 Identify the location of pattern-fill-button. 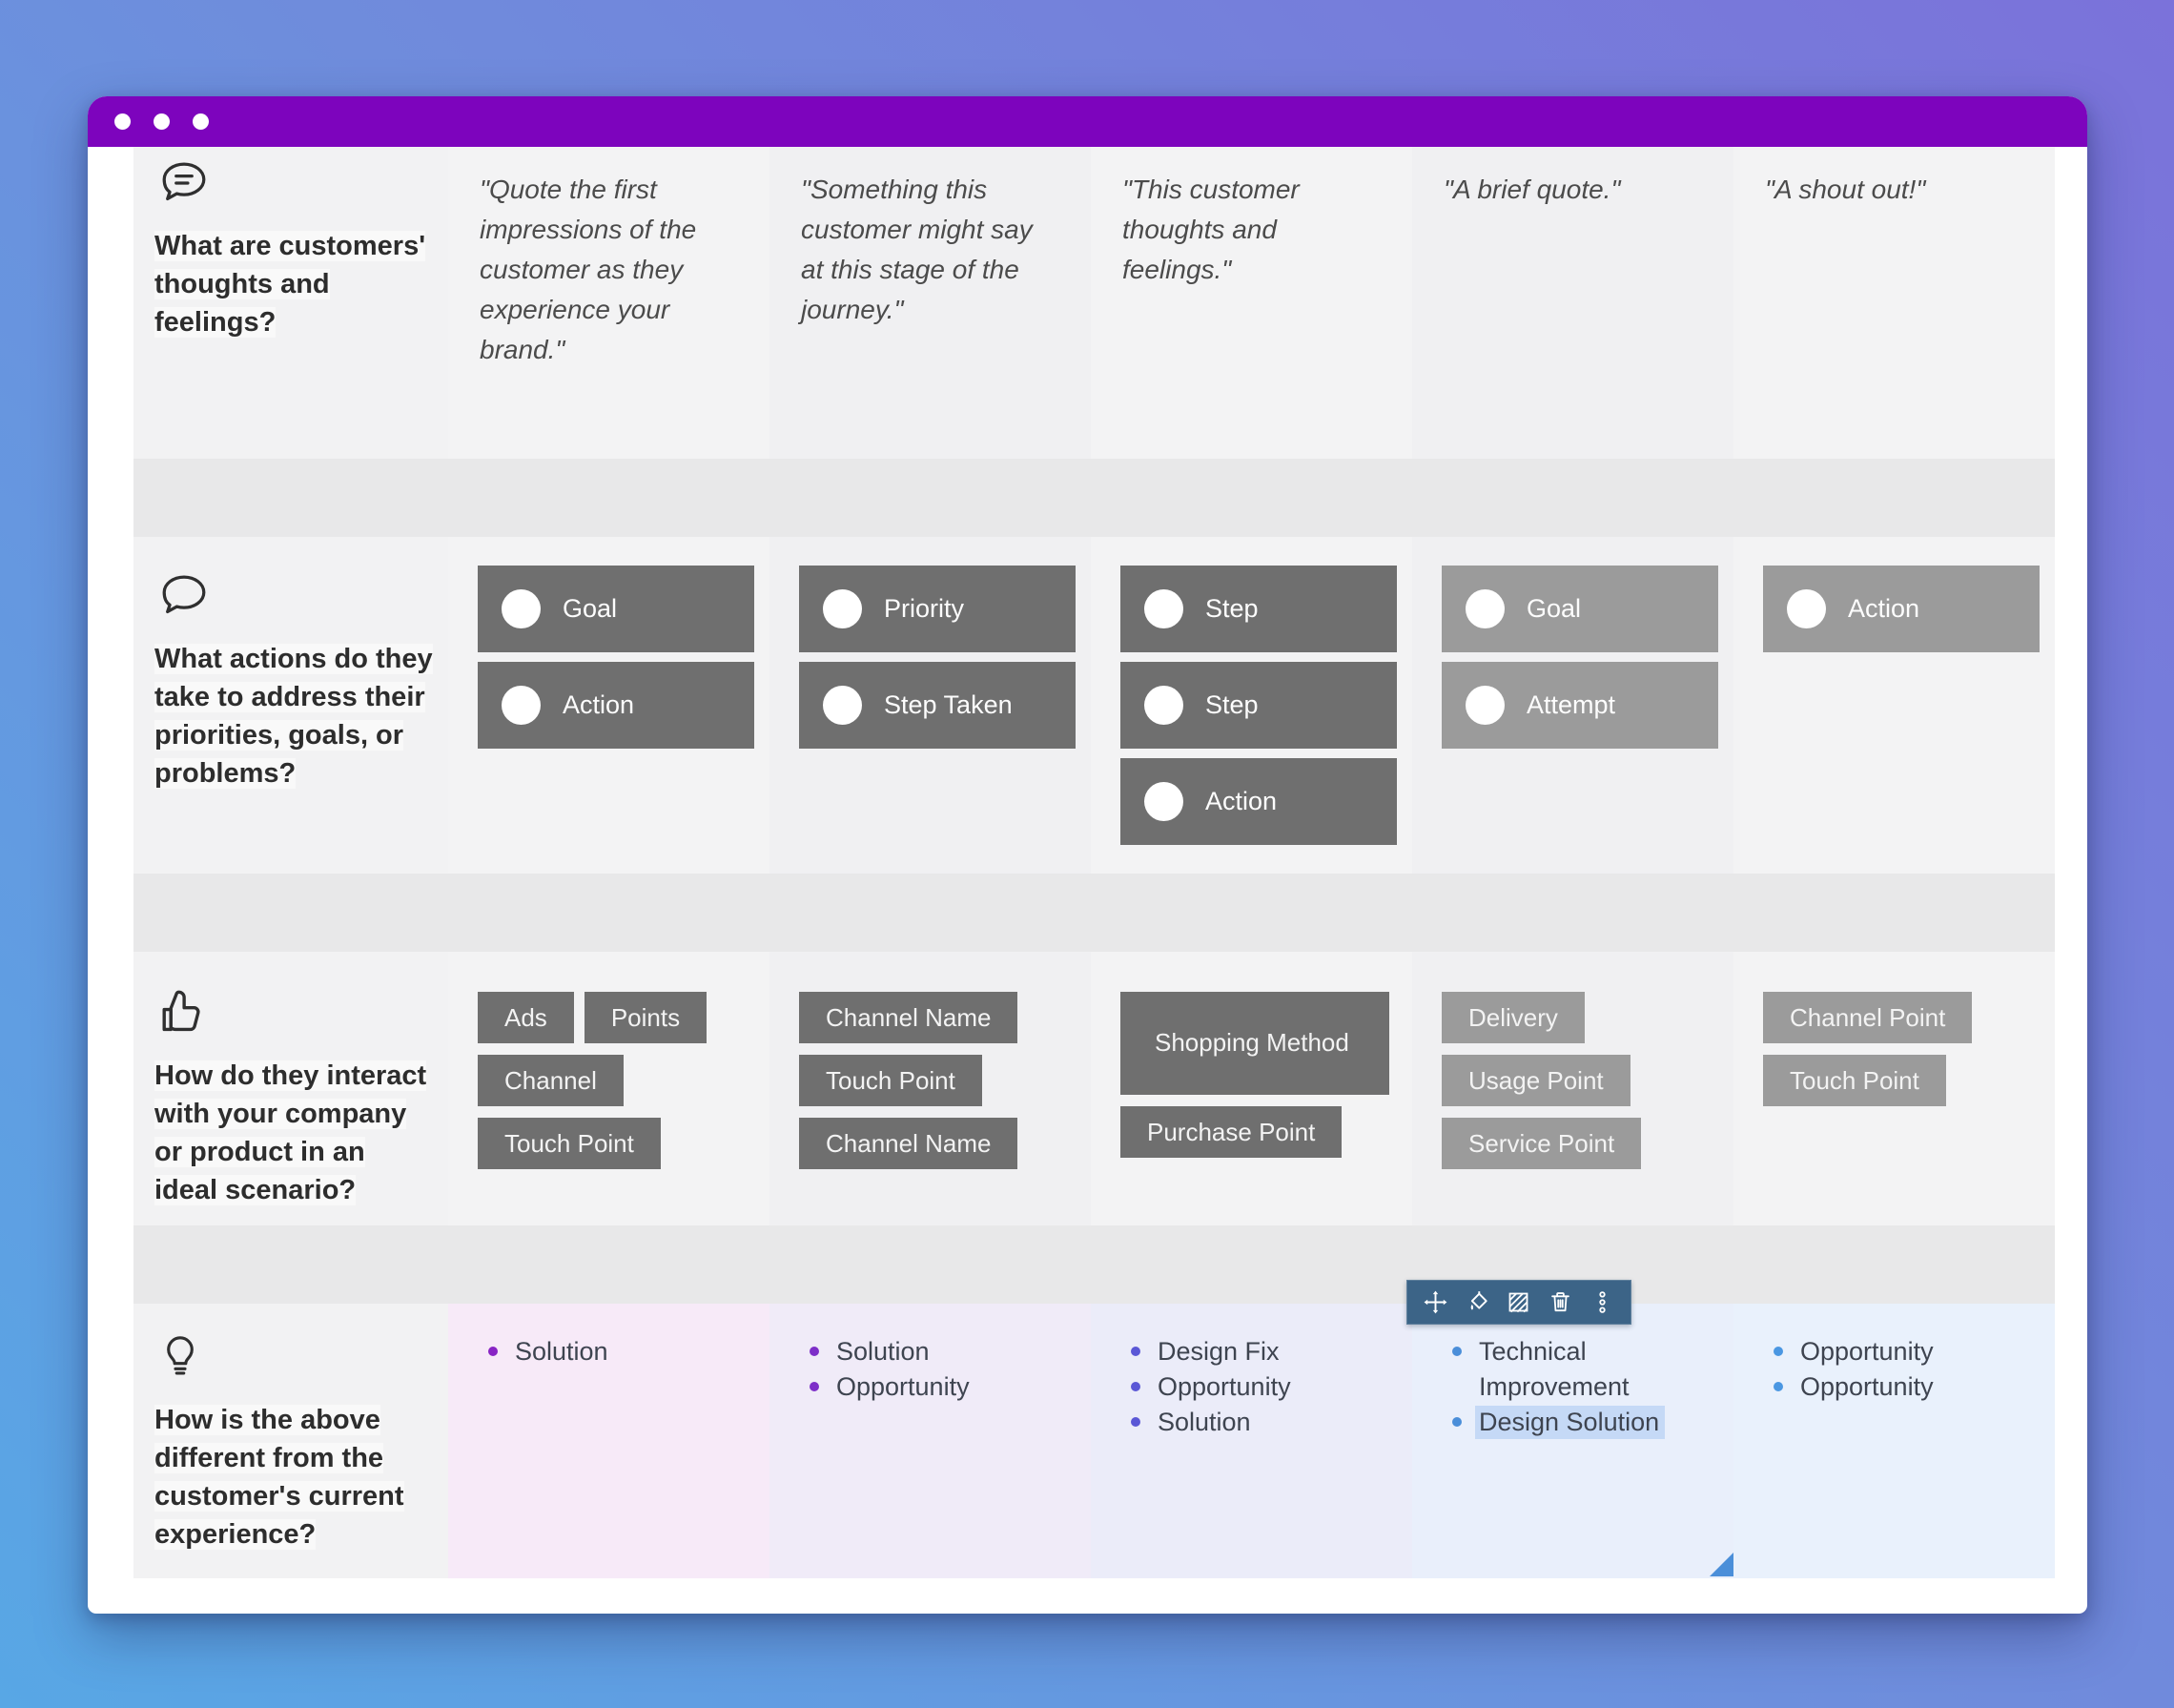
(1519, 1302).